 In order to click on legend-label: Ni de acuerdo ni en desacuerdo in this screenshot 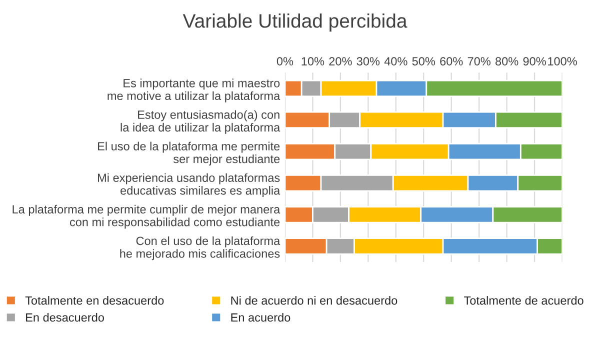, I will do `click(314, 300)`.